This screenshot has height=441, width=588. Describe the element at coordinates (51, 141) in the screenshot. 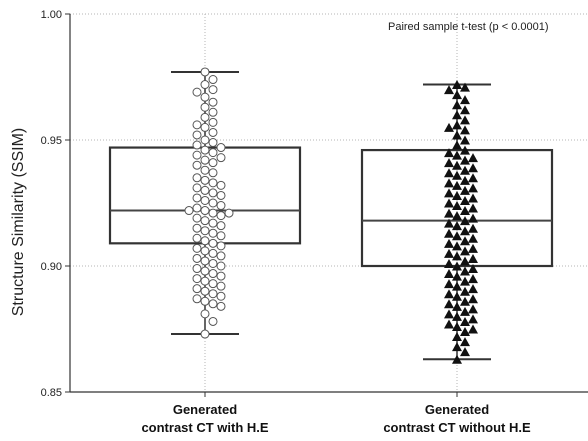

I see `y-tick-label: 0.95` at that location.